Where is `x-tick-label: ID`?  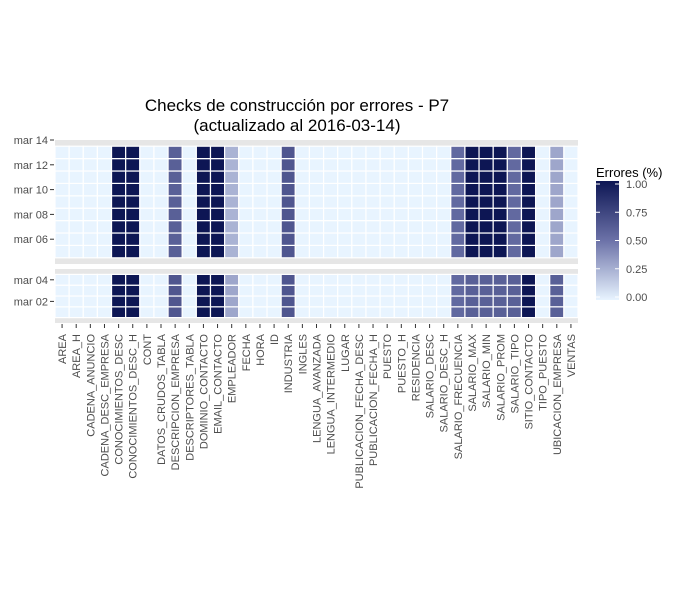 x-tick-label: ID is located at coordinates (275, 339).